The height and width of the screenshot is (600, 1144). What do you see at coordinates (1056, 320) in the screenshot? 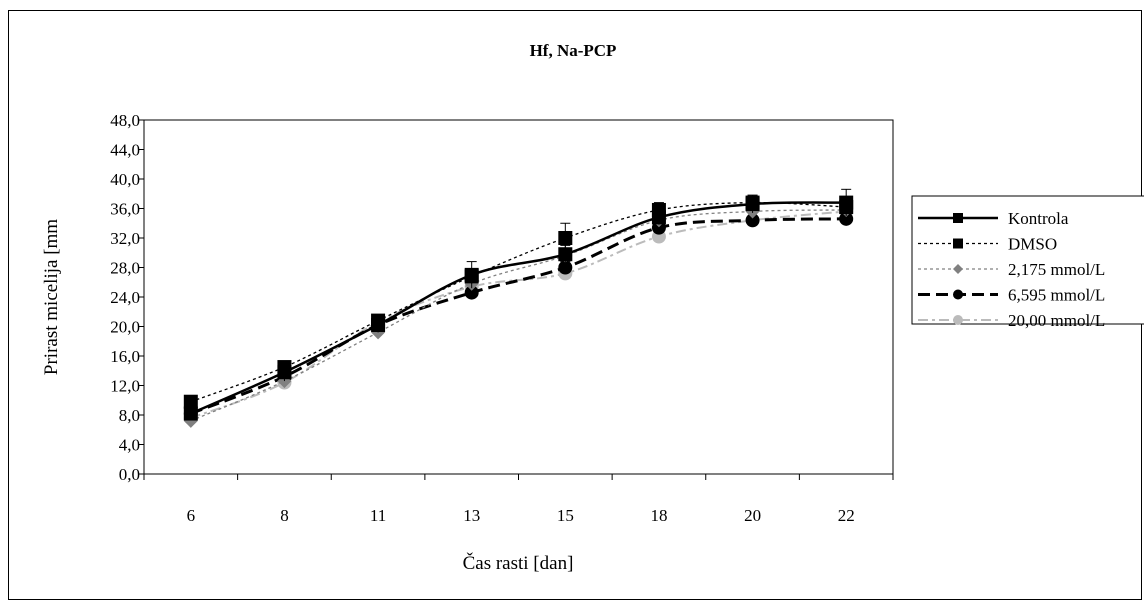
I see `legend-label: 20,00 mmol/L` at bounding box center [1056, 320].